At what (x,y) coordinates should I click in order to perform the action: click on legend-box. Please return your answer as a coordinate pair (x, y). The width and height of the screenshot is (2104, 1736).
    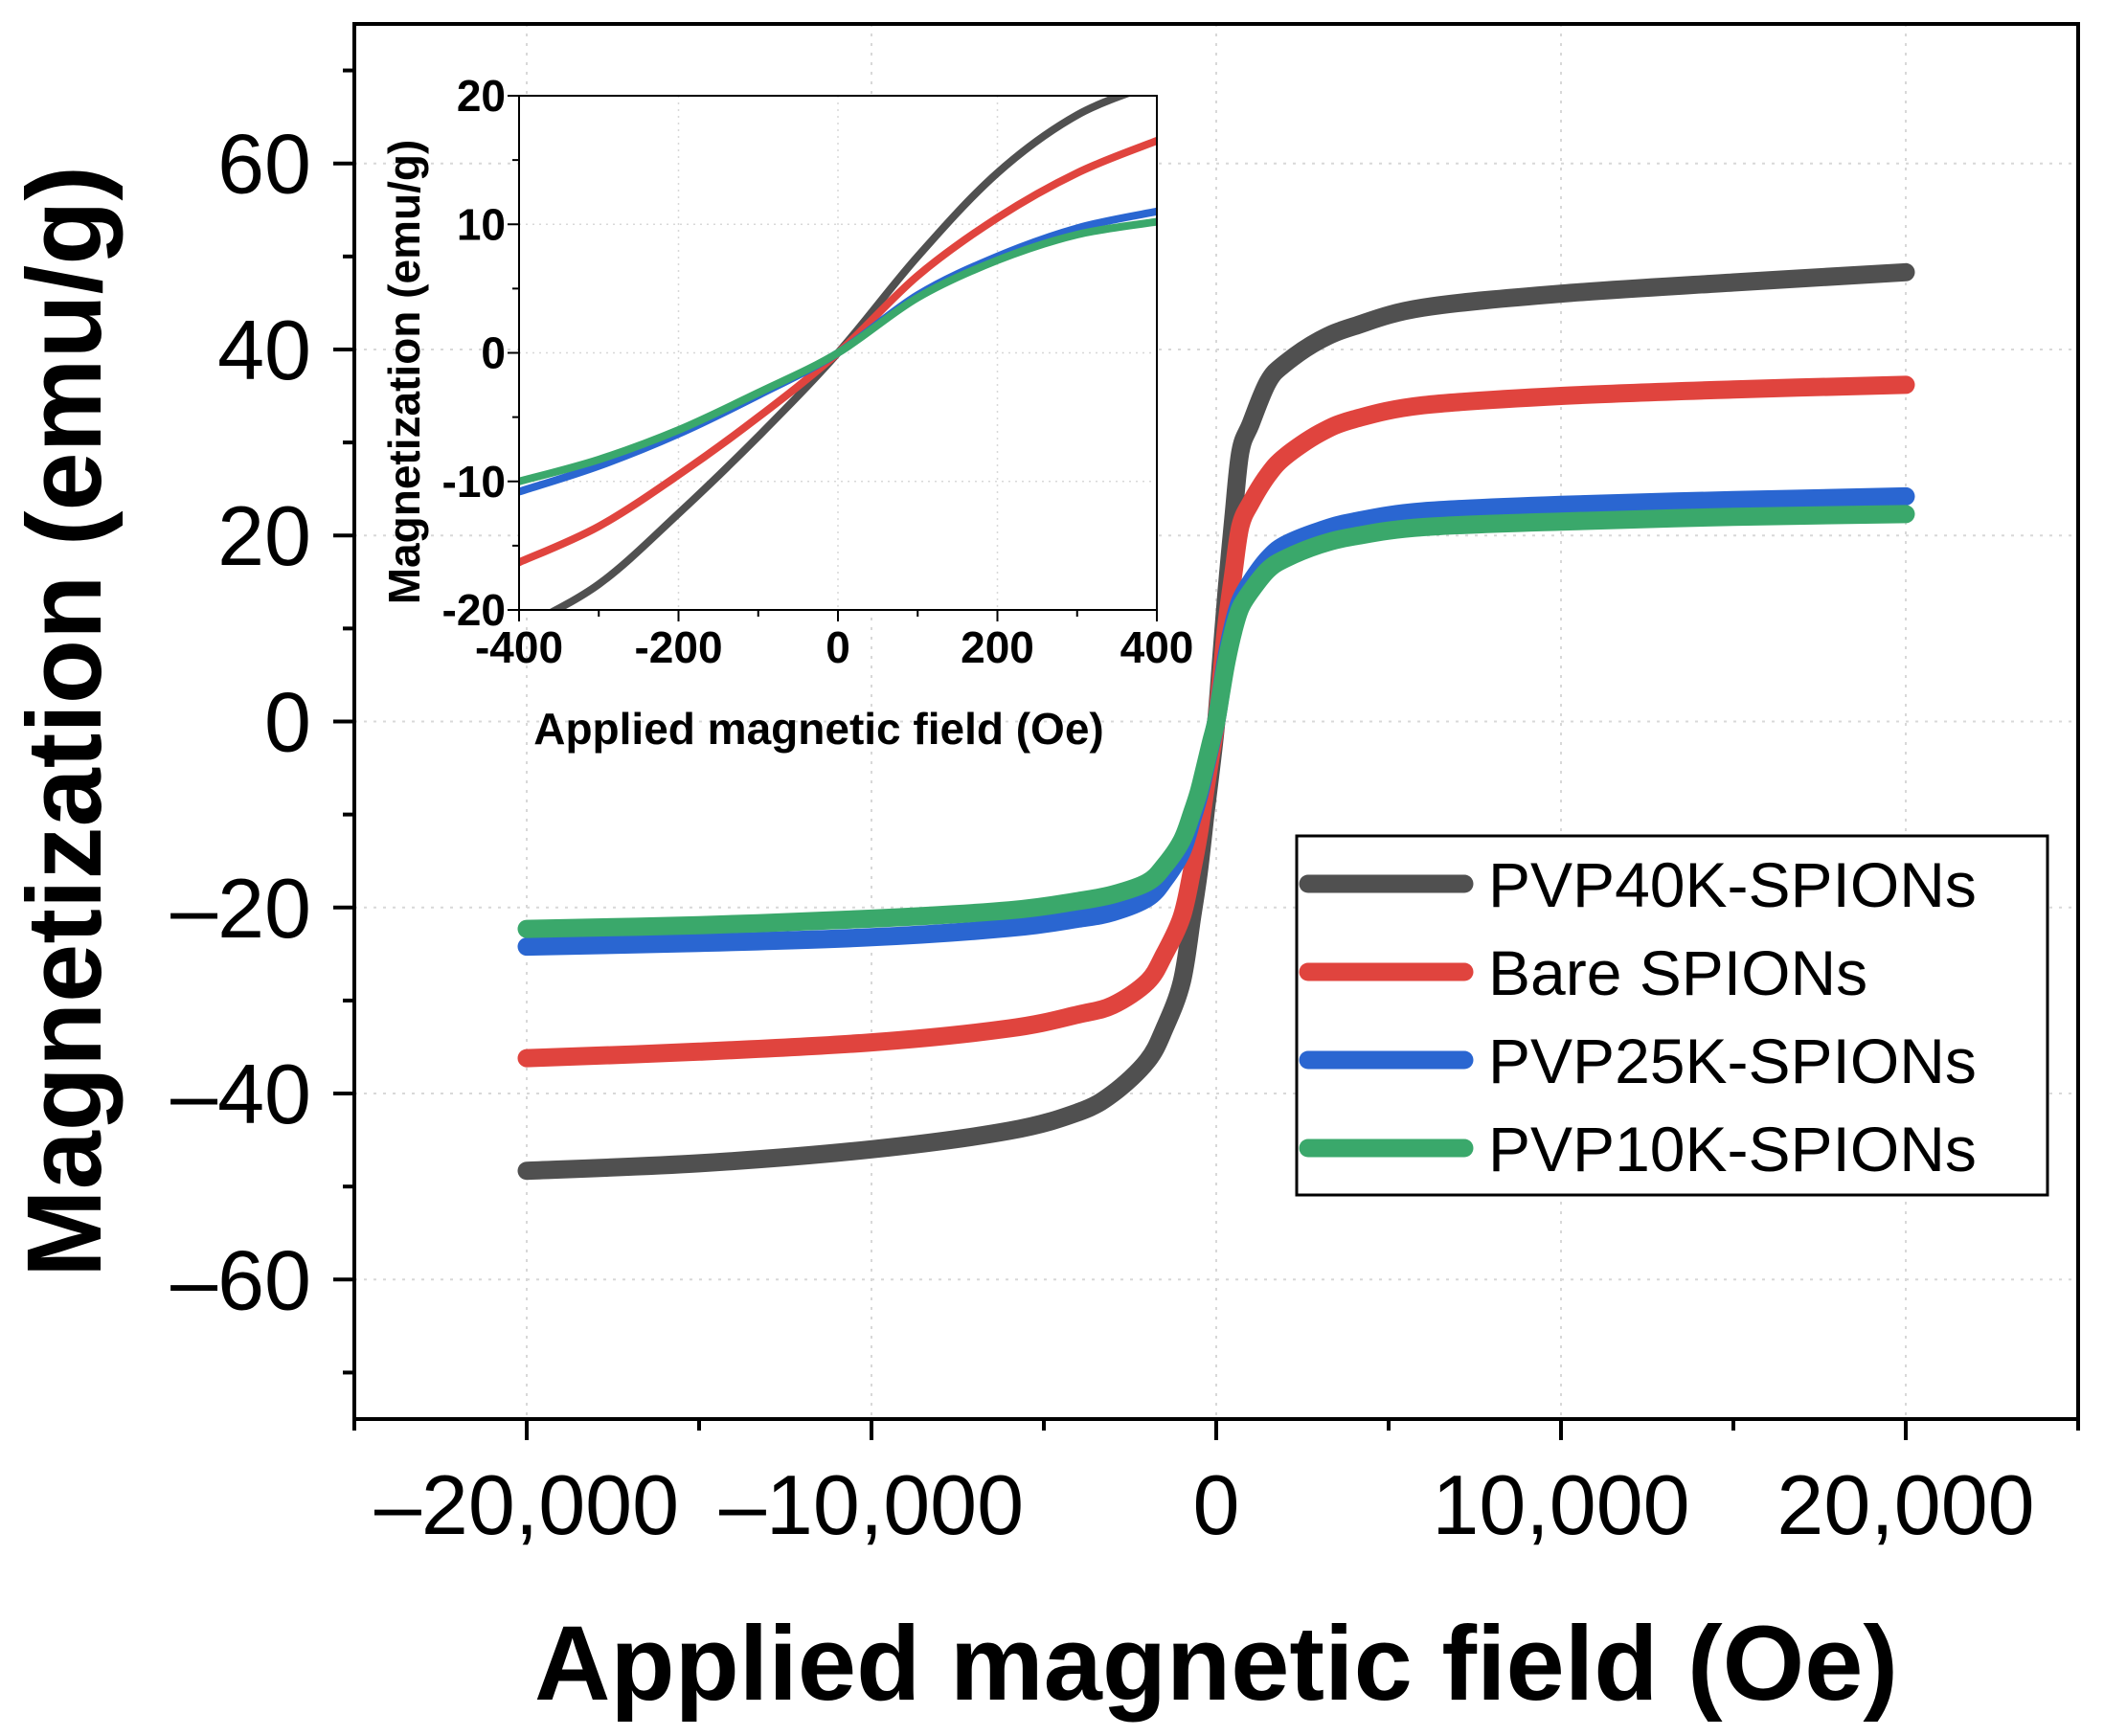
    Looking at the image, I should click on (1672, 1016).